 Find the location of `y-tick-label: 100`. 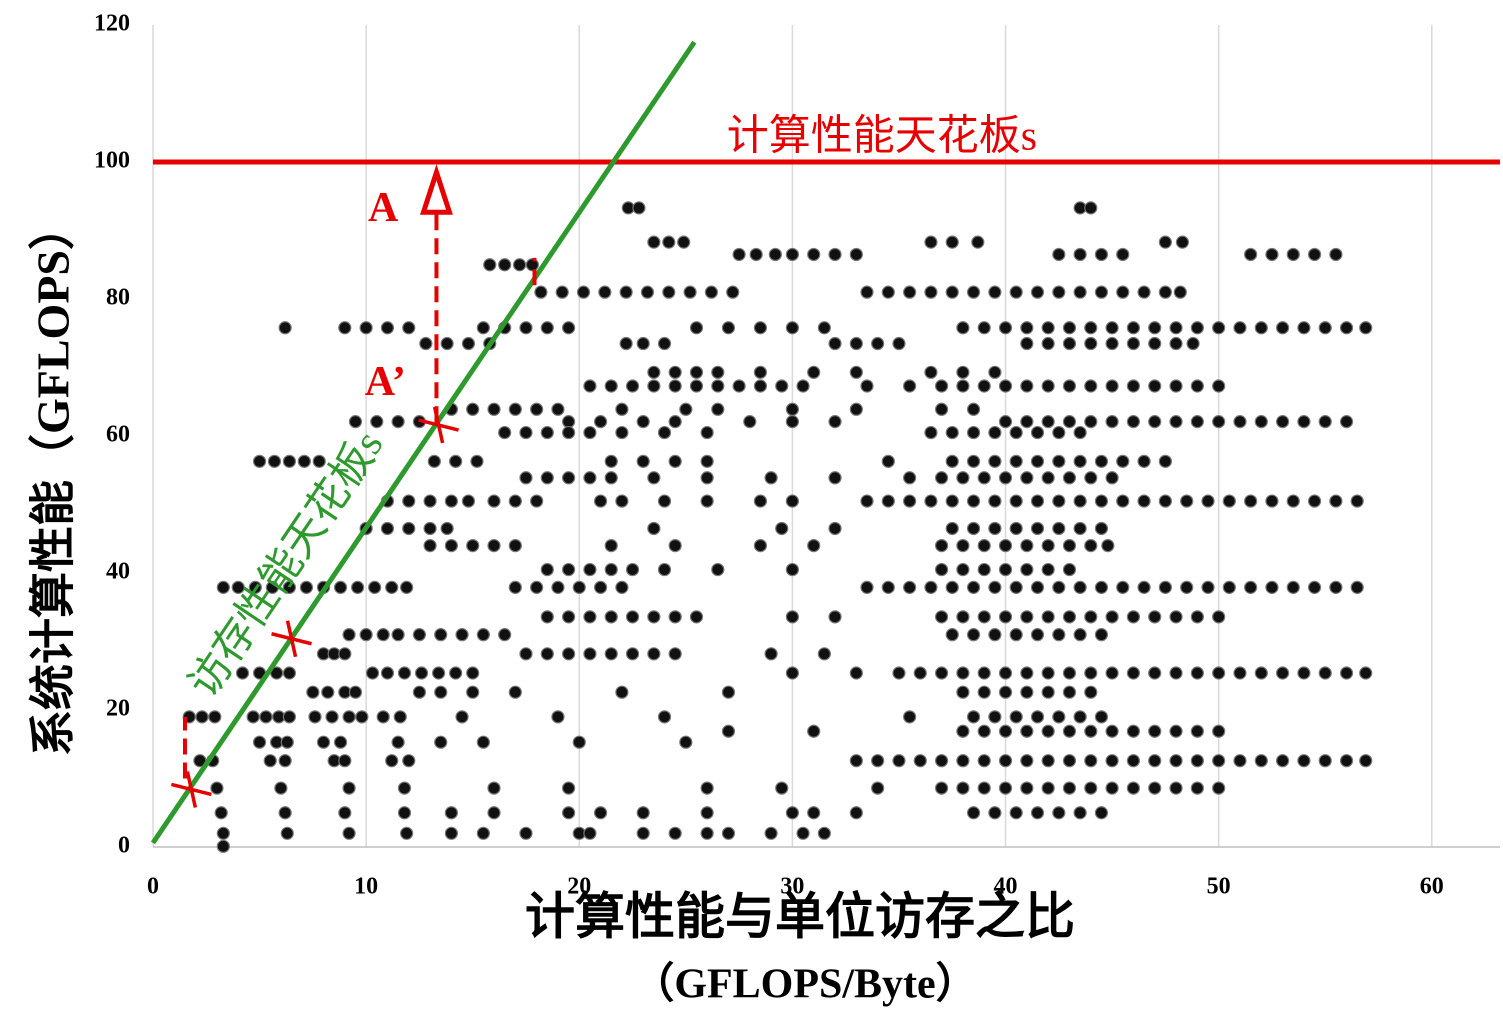

y-tick-label: 100 is located at coordinates (112, 161).